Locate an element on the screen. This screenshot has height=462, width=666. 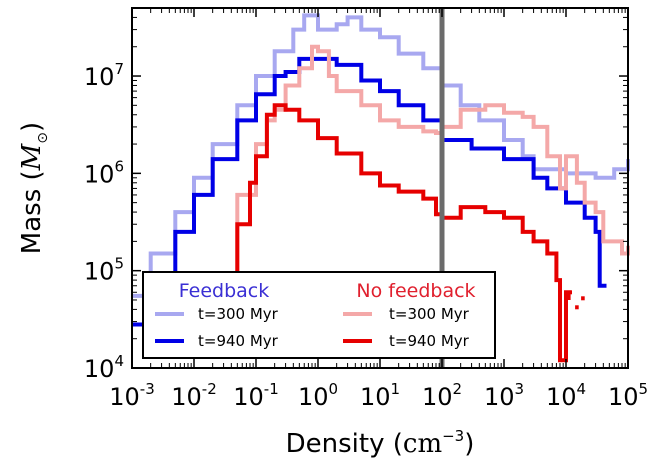
x-tick-label: 10⁵ is located at coordinates (628, 395).